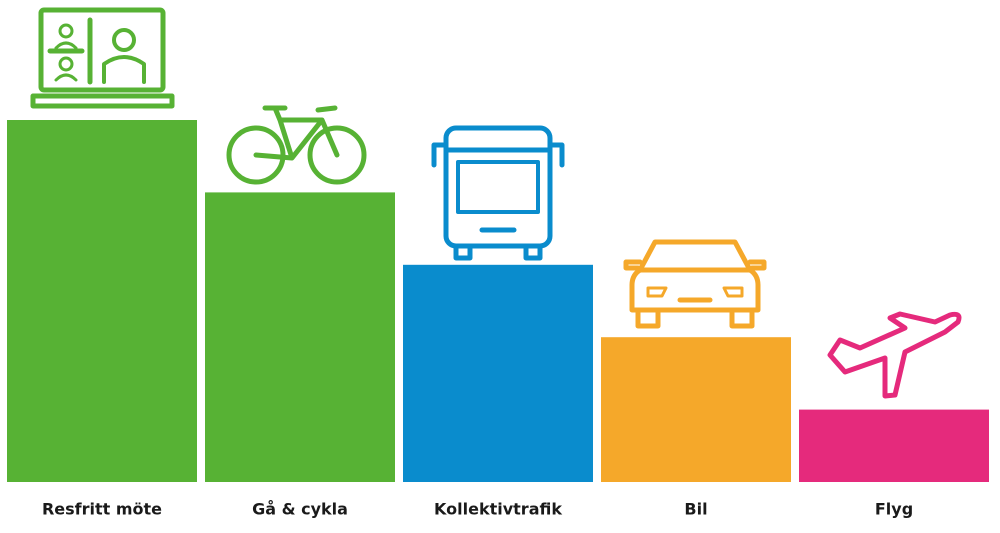 The image size is (1000, 533). What do you see at coordinates (695, 284) in the screenshot?
I see `car-icon` at bounding box center [695, 284].